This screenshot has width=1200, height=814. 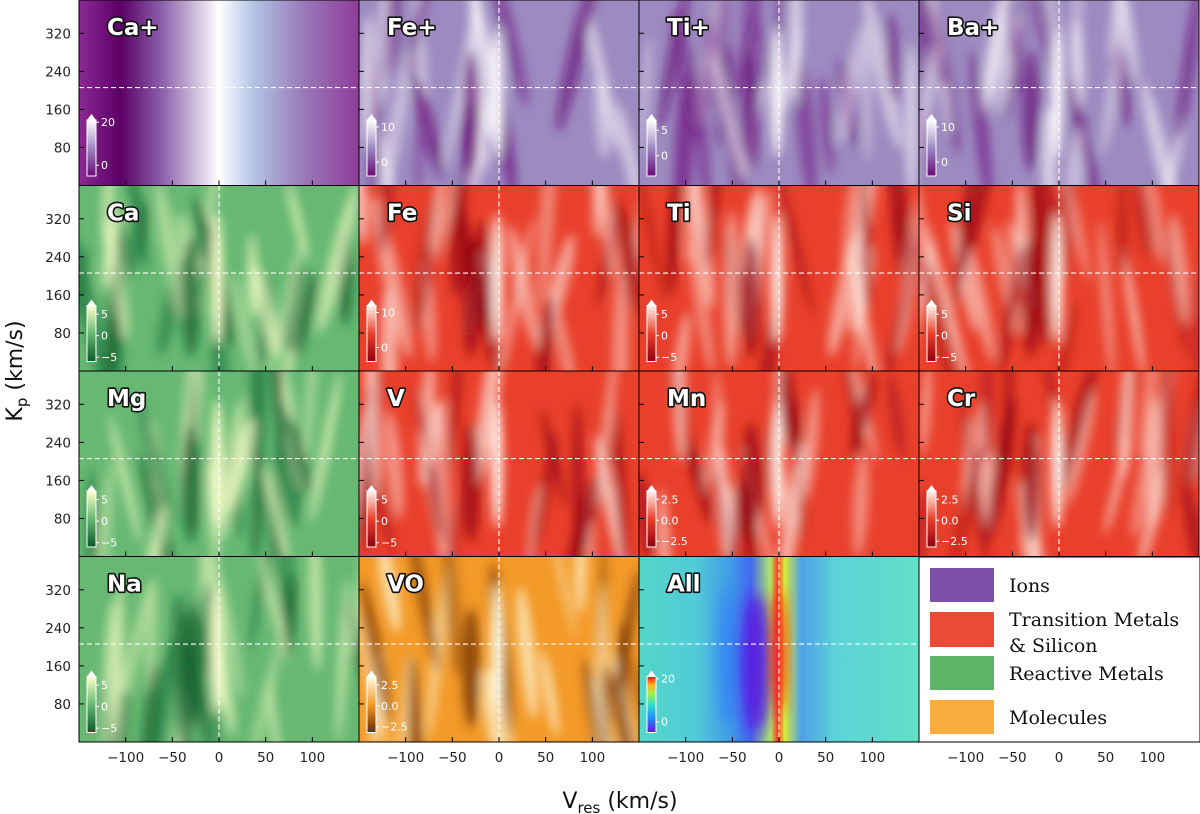 What do you see at coordinates (219, 93) in the screenshot?
I see `panel-ca-plus: 20 0 Ca+` at bounding box center [219, 93].